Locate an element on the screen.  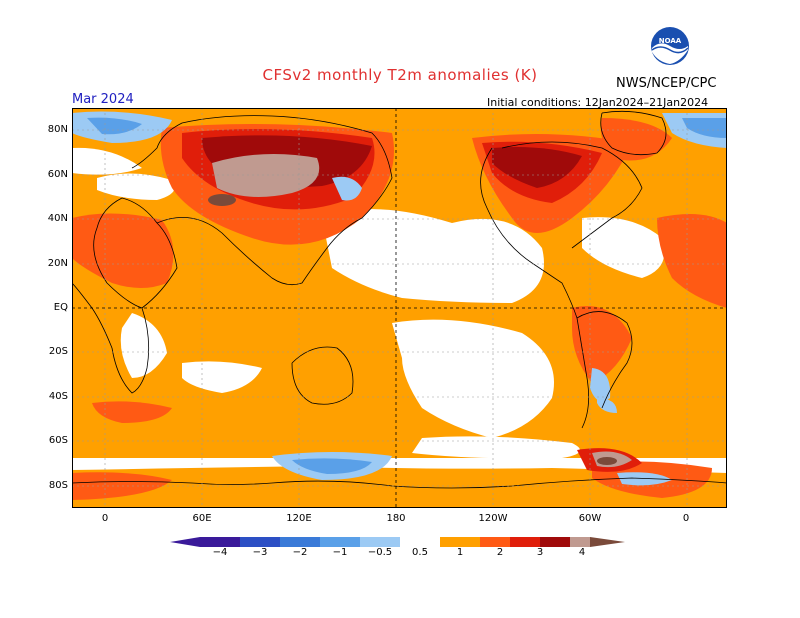
cold-region-greenland-core is located at coordinates (704, 128).